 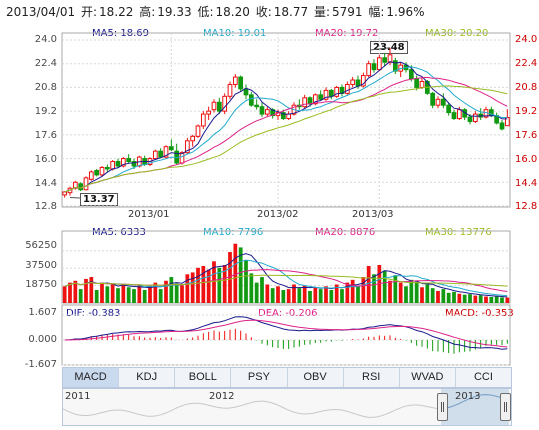 I want to click on navigator-sparkline, so click(x=287, y=406).